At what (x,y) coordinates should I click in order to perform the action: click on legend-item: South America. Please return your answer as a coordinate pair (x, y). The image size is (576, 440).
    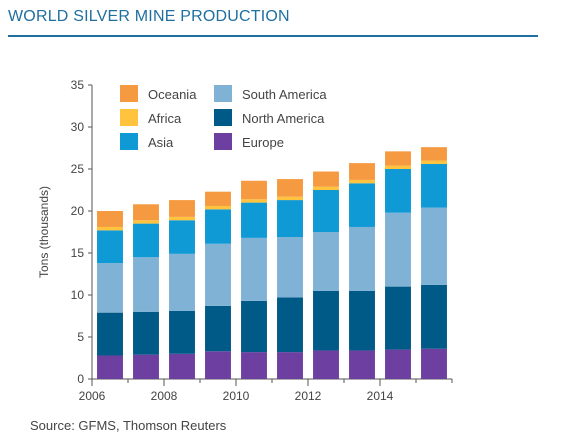
    Looking at the image, I should click on (270, 93).